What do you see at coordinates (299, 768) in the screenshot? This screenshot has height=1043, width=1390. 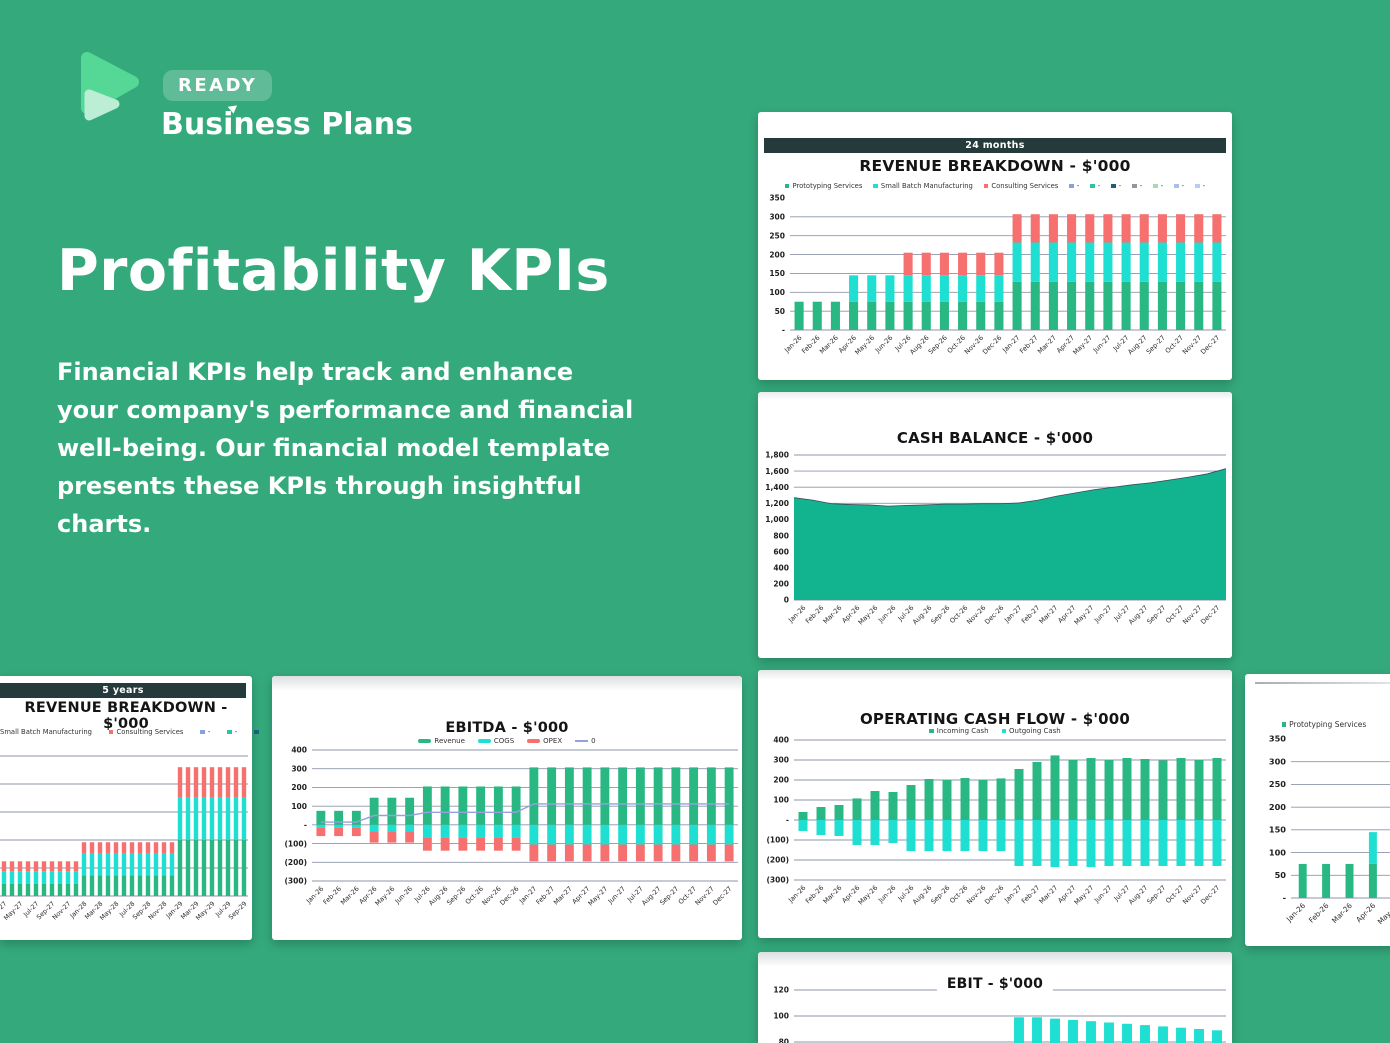 I see `y-axis-label: 300` at bounding box center [299, 768].